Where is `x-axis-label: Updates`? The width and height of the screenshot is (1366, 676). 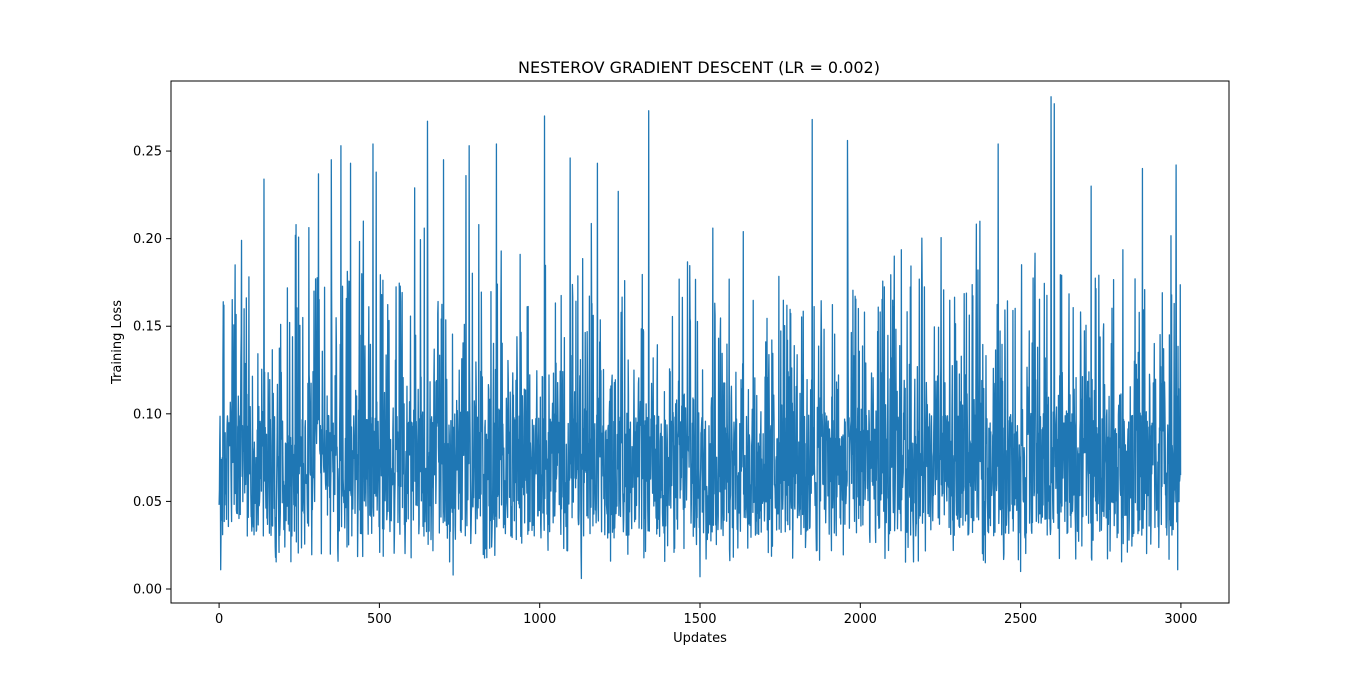
x-axis-label: Updates is located at coordinates (700, 638).